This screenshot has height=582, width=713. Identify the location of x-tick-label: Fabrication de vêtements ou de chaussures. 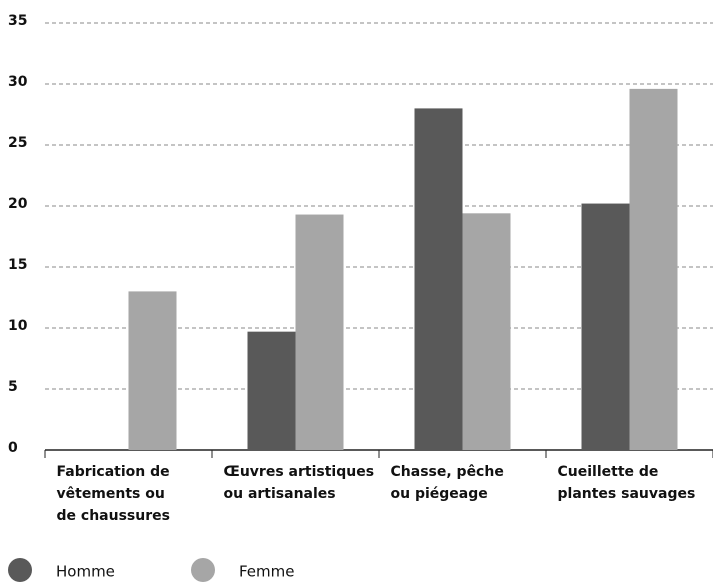
(113, 494).